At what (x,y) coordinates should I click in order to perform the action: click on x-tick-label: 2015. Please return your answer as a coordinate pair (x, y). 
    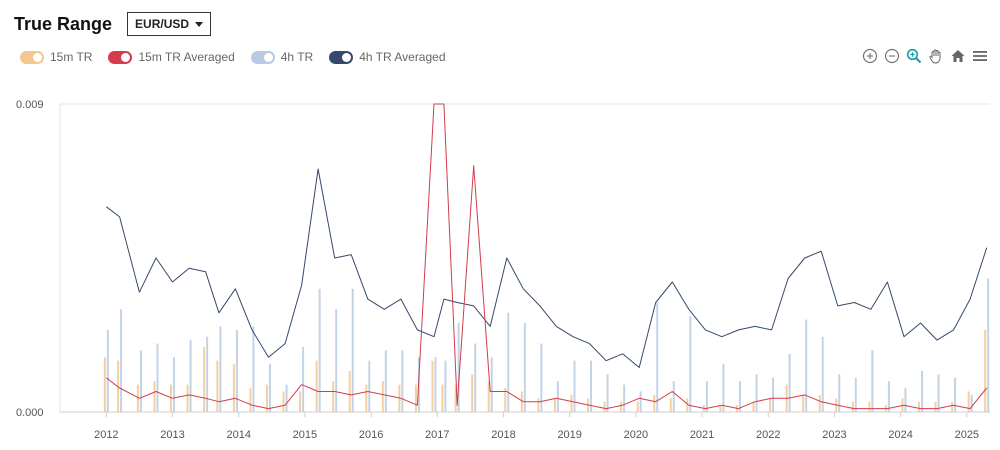
    Looking at the image, I should click on (305, 435).